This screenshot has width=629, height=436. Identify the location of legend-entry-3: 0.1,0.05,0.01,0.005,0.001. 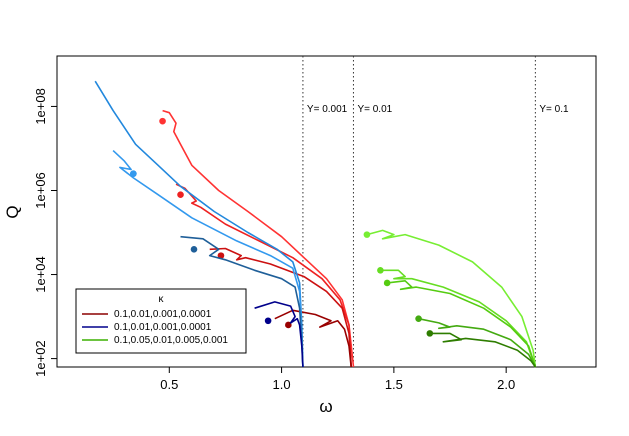
(171, 340).